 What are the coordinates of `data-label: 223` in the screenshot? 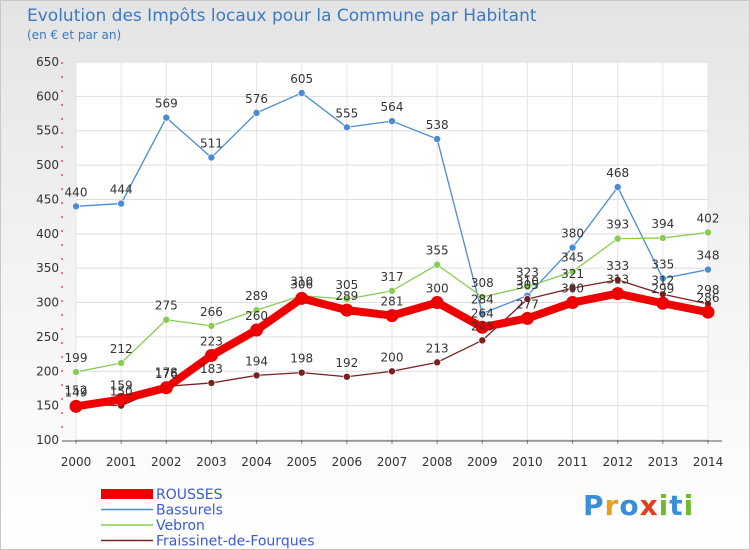 It's located at (211, 341).